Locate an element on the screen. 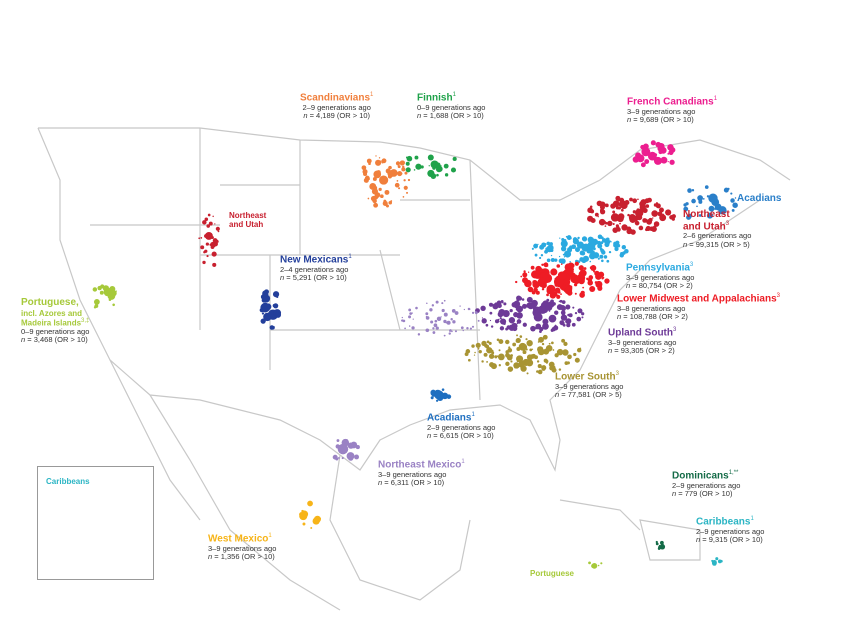  cluster-dot-dominicans is located at coordinates (659, 548).